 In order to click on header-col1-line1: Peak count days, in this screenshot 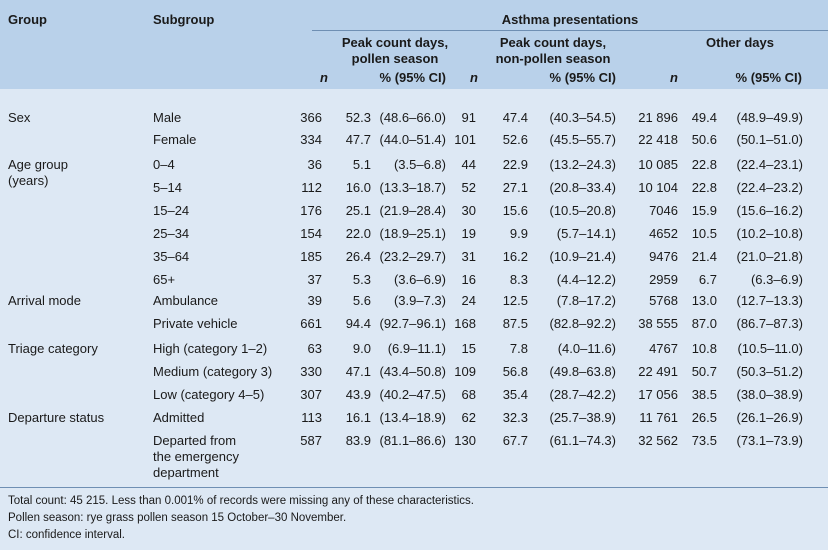, I will do `click(395, 42)`.